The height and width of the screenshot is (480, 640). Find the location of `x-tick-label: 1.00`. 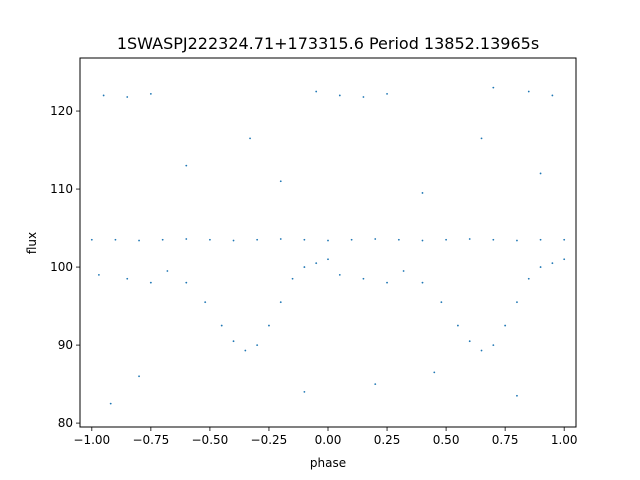

x-tick-label: 1.00 is located at coordinates (564, 440).